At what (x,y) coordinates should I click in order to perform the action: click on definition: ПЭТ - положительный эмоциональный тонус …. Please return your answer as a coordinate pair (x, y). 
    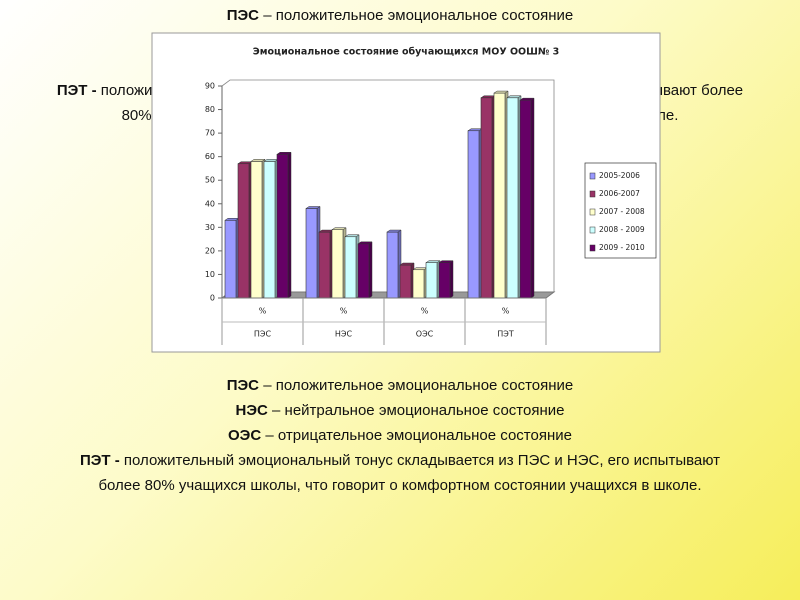
    Looking at the image, I should click on (400, 473).